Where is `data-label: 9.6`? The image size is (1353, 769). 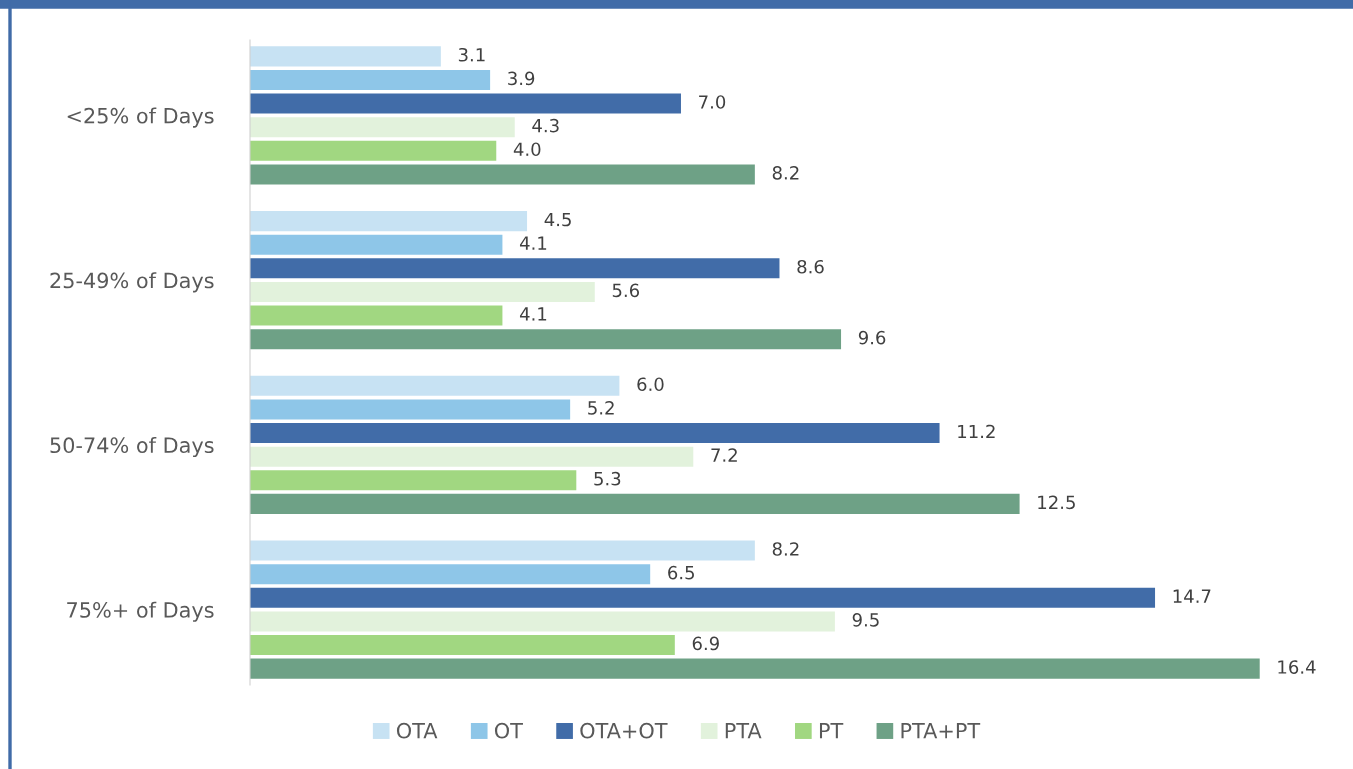
data-label: 9.6 is located at coordinates (872, 337).